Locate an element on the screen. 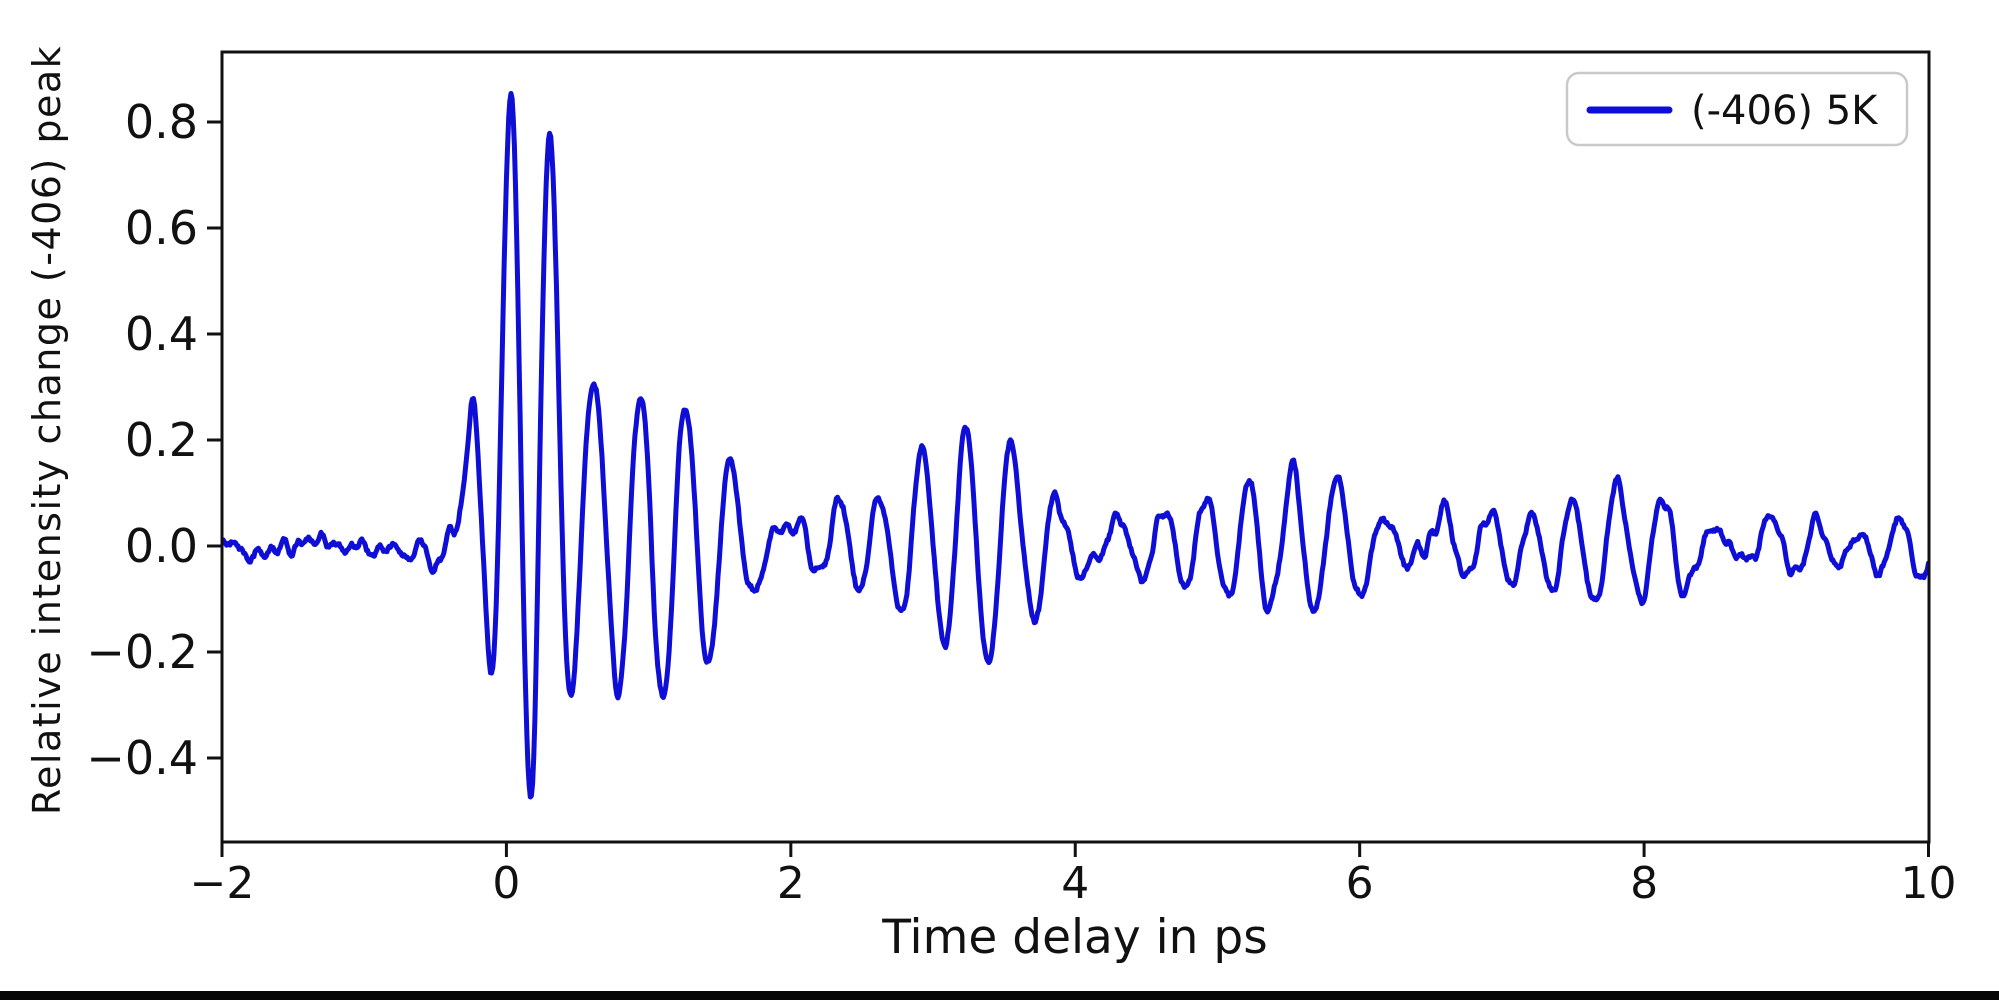  y-tick-label: −0.4 is located at coordinates (142, 758).